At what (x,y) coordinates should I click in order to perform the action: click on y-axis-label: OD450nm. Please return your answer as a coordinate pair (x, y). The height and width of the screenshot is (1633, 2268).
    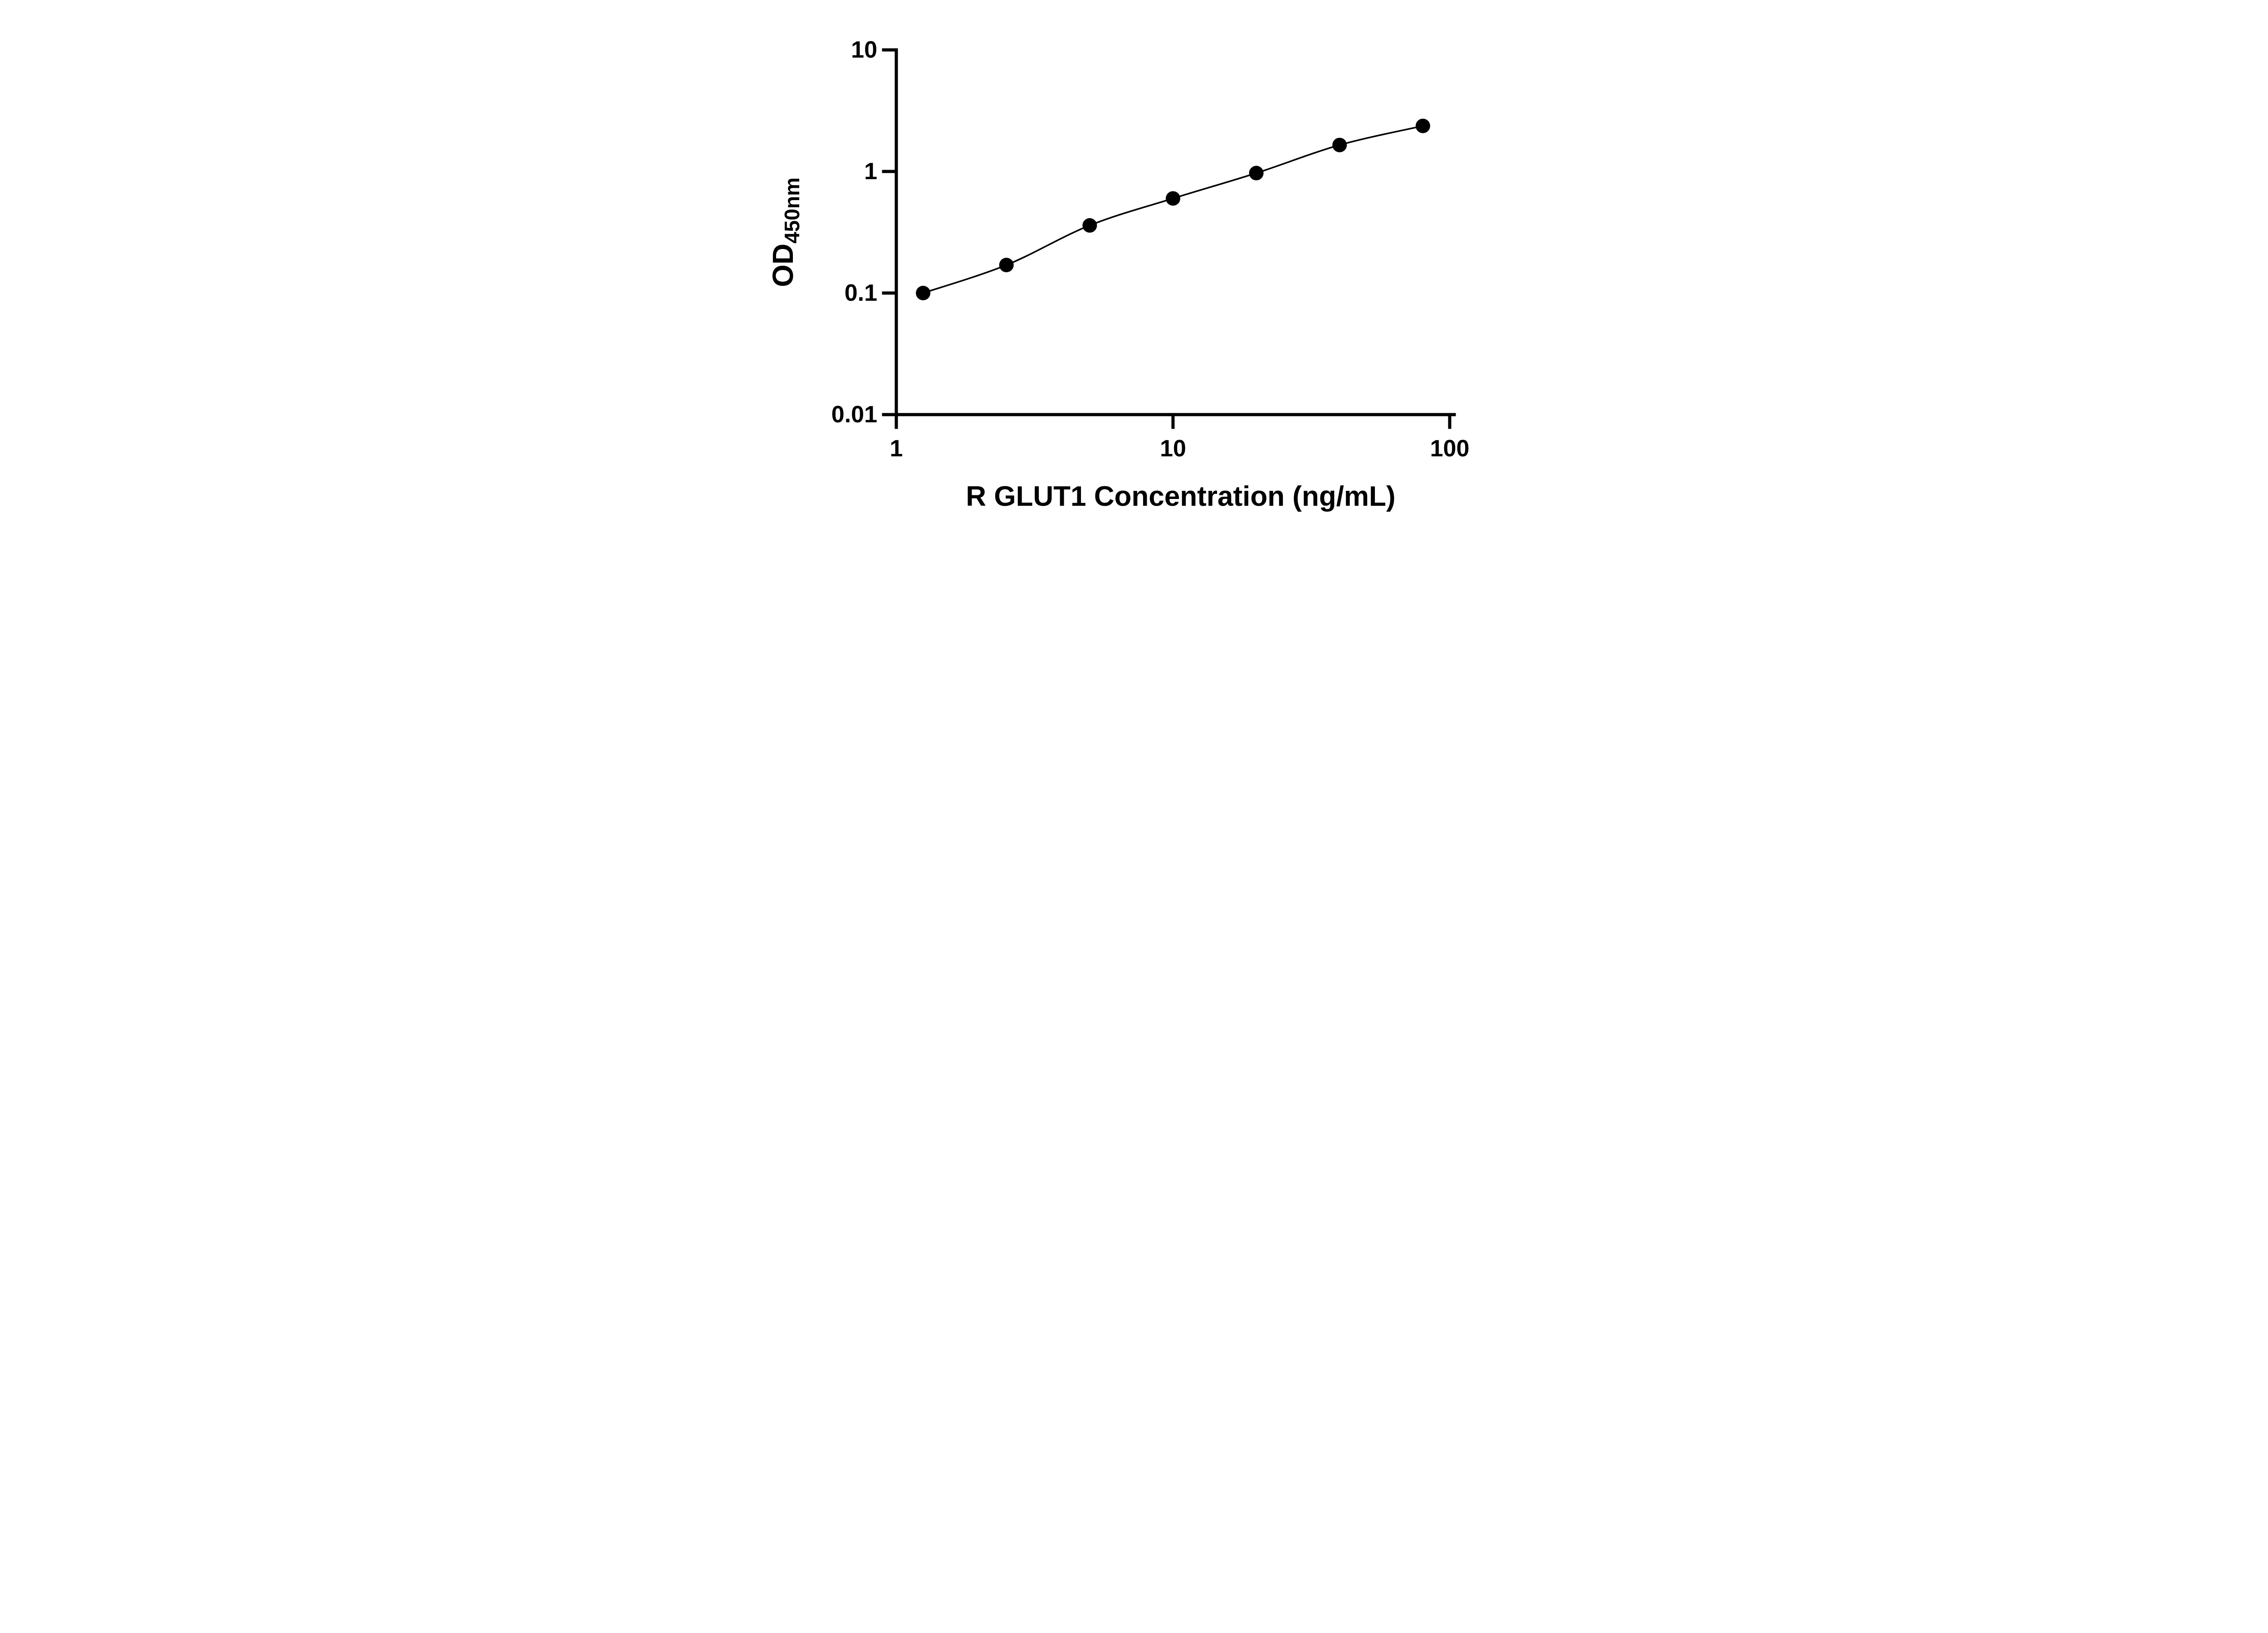
    Looking at the image, I should click on (786, 232).